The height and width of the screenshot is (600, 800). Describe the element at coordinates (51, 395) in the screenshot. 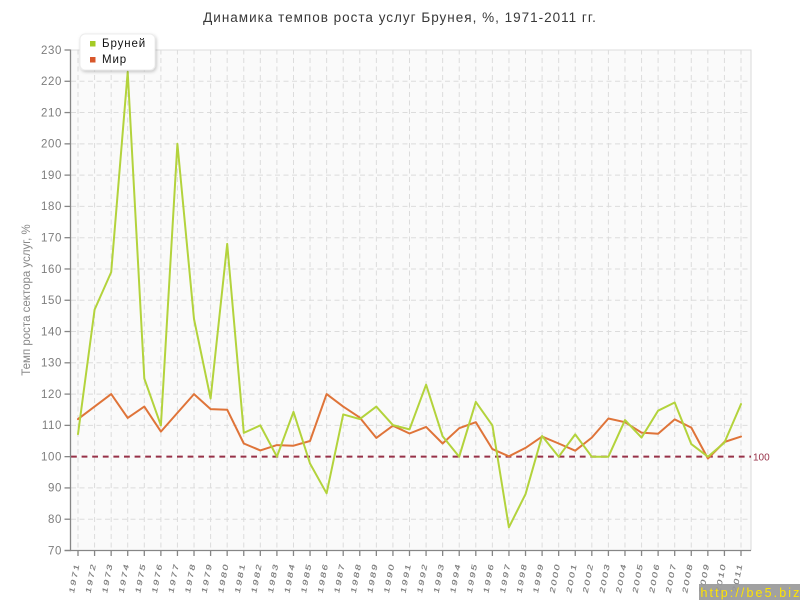

I see `svg-text: 120` at that location.